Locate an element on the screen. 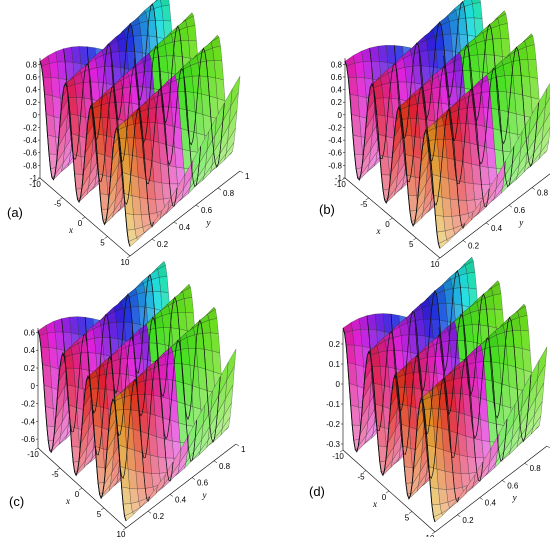 The height and width of the screenshot is (537, 550). x-tick-label: 10 is located at coordinates (435, 264).